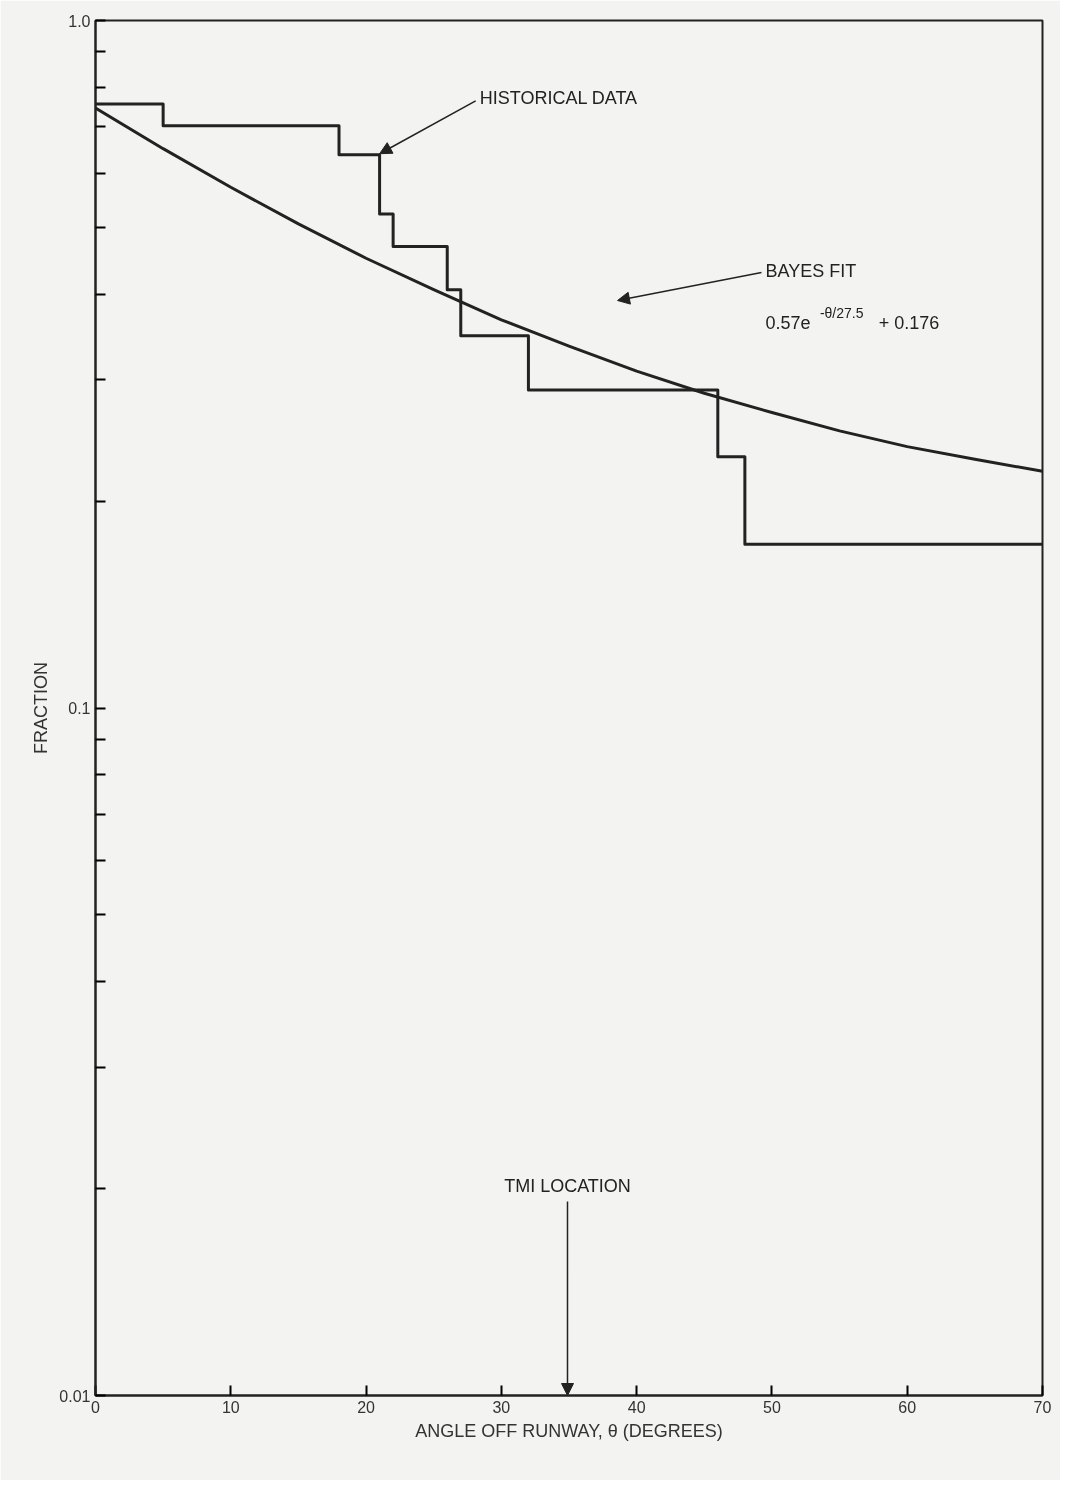 Image resolution: width=1085 pixels, height=1499 pixels. What do you see at coordinates (501, 1407) in the screenshot?
I see `x-tick-label: 30` at bounding box center [501, 1407].